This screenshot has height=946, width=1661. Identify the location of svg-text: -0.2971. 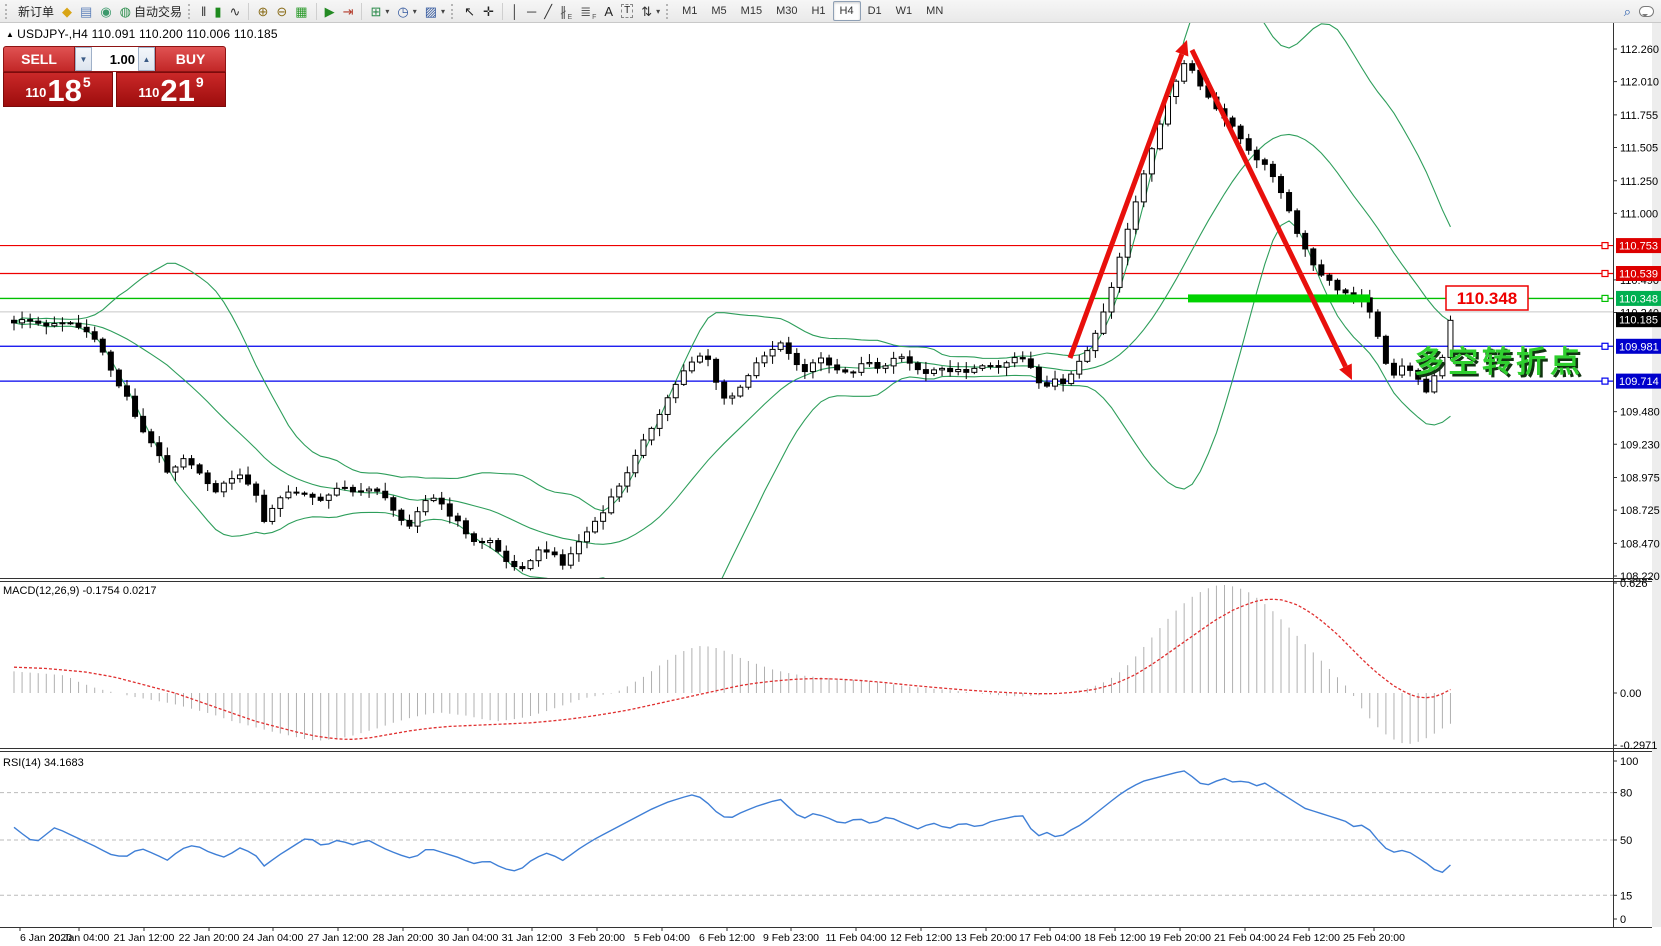
(1638, 746).